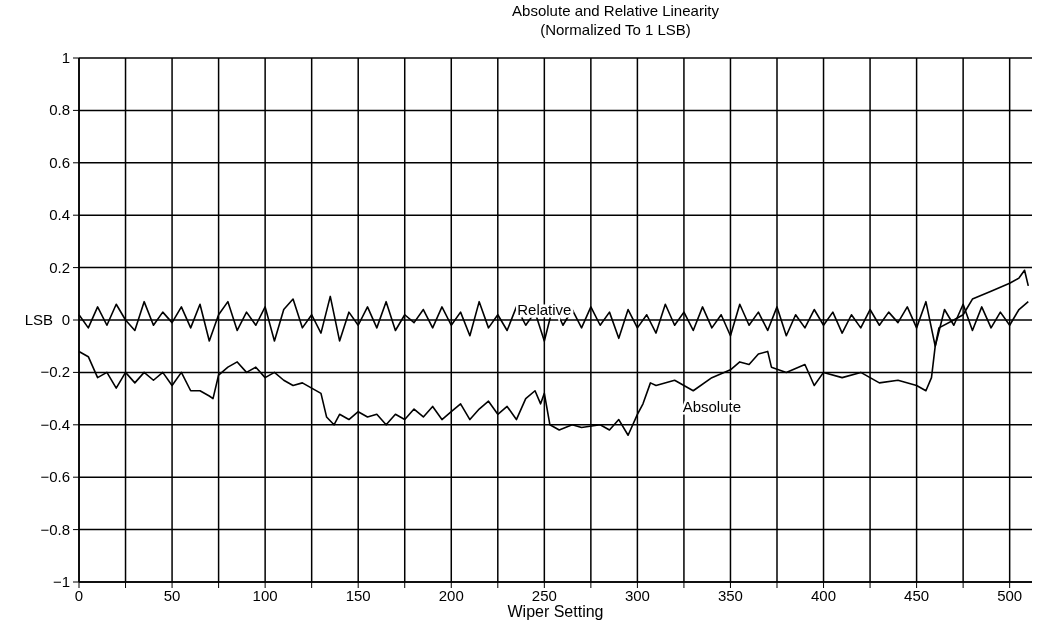  What do you see at coordinates (358, 595) in the screenshot?
I see `x-tick-label: 150` at bounding box center [358, 595].